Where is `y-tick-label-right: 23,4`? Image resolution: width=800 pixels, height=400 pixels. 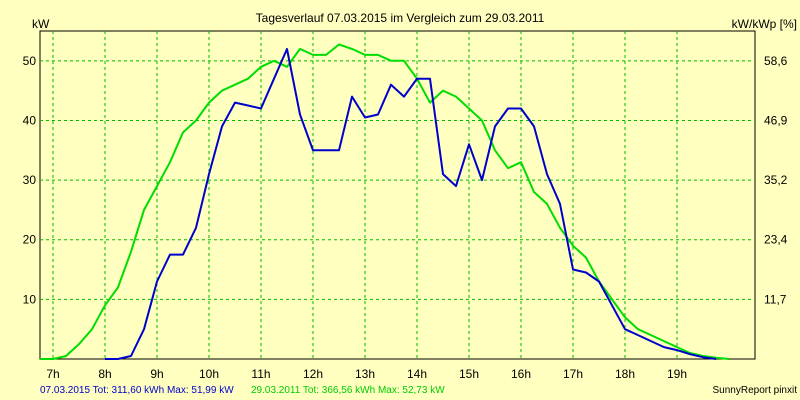 y-tick-label-right: 23,4 is located at coordinates (776, 240).